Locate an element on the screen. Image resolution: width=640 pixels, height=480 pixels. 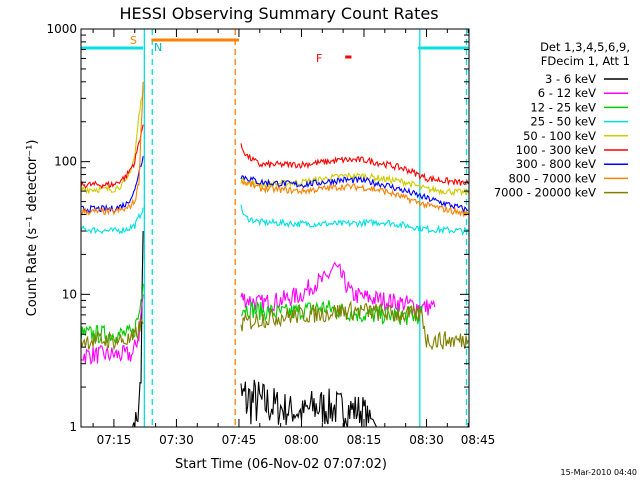
x-tick-label-2: 07:30 is located at coordinates (176, 440).